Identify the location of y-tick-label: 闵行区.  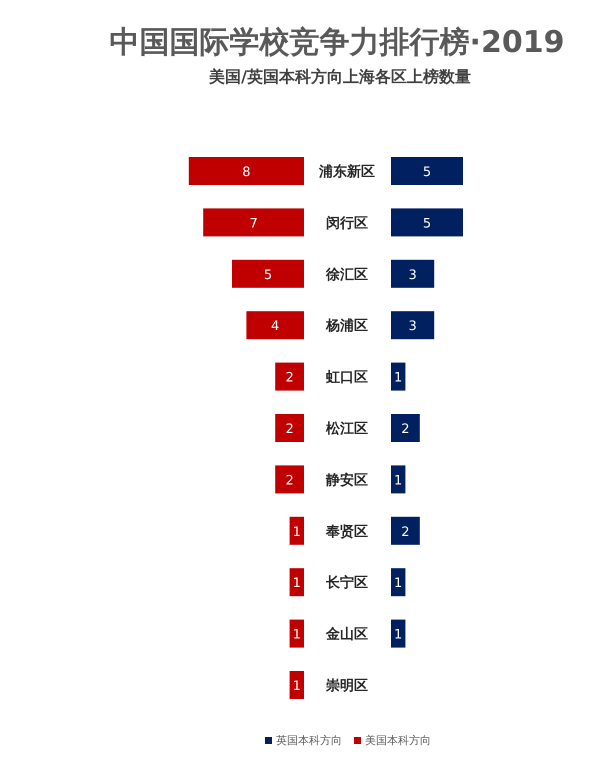
(347, 223).